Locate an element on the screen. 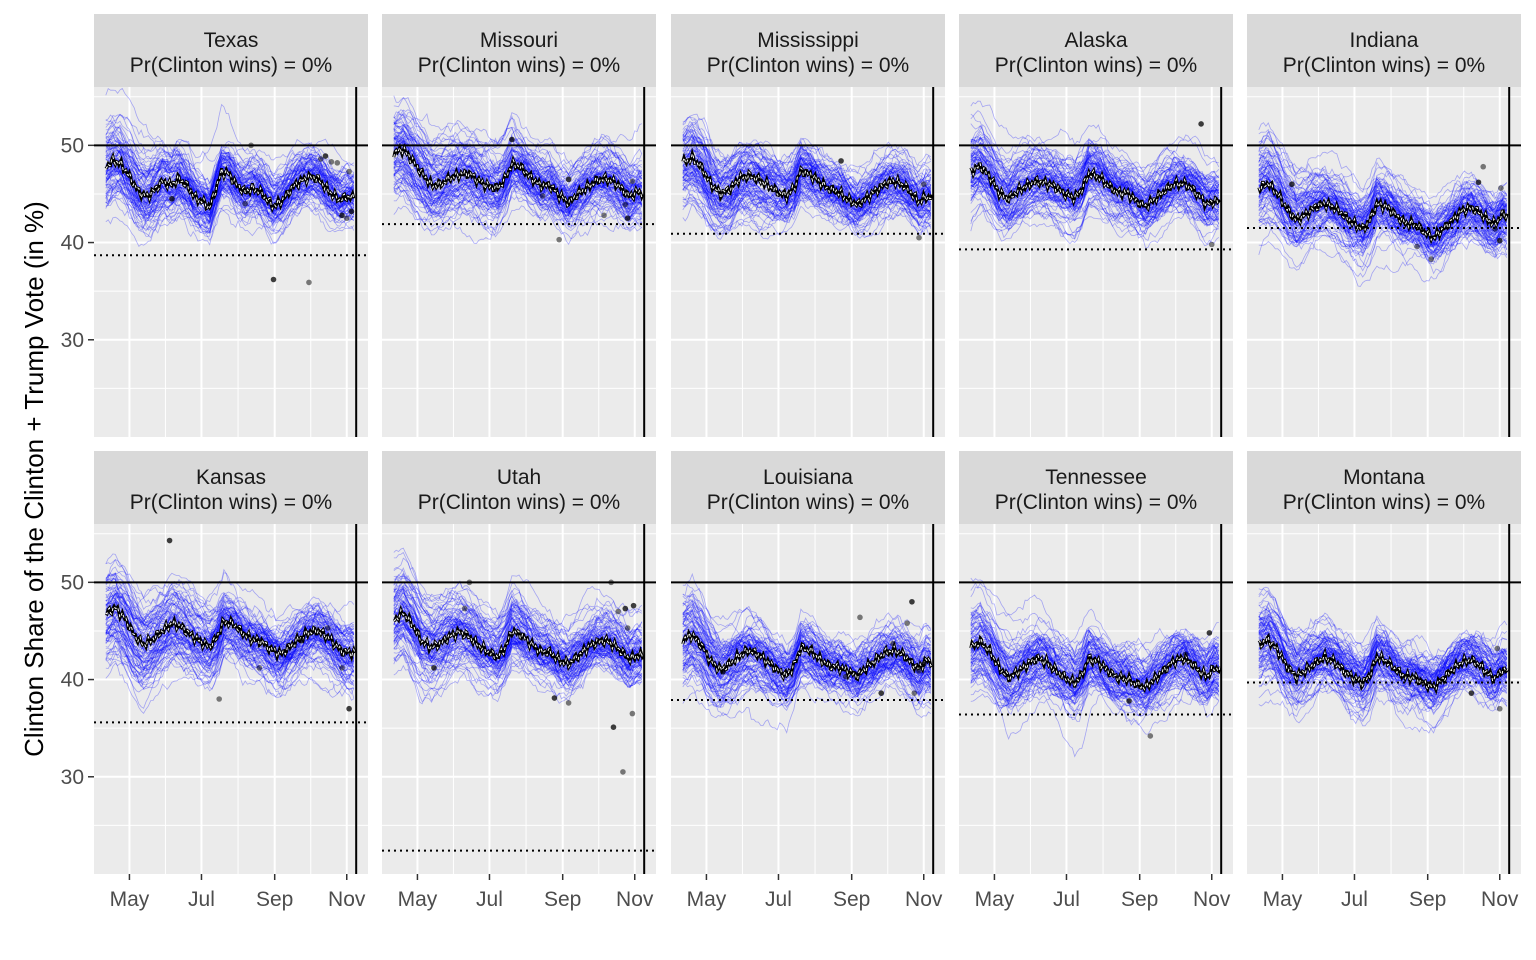 The width and height of the screenshot is (1536, 960). x-tick-label: Nov is located at coordinates (1212, 899).